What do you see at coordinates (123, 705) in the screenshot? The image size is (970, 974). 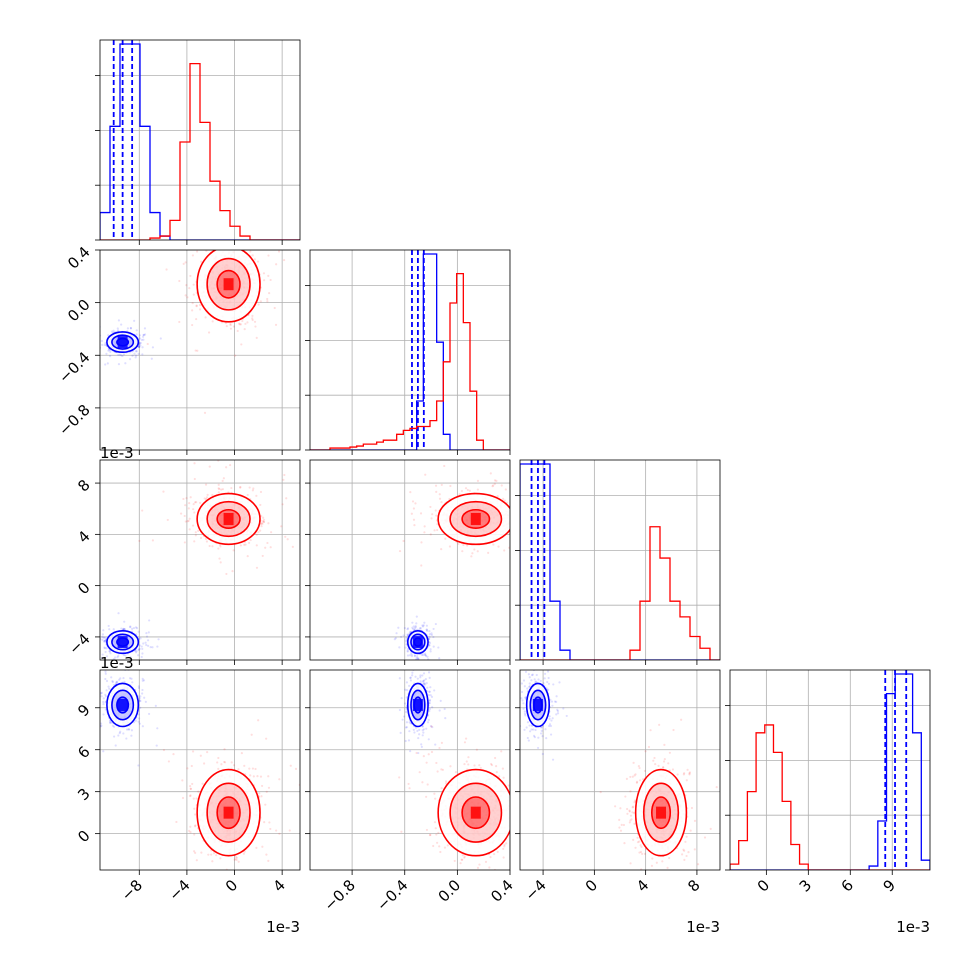 I see `density-peak-blue` at bounding box center [123, 705].